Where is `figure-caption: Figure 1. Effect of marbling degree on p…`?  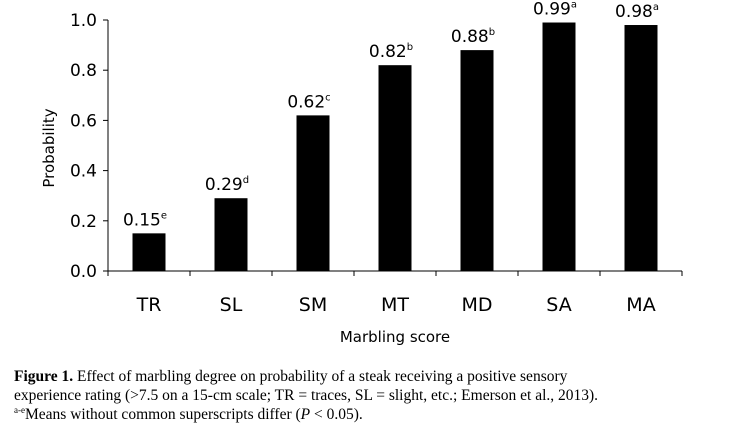
figure-caption: Figure 1. Effect of marbling degree on p… is located at coordinates (374, 395).